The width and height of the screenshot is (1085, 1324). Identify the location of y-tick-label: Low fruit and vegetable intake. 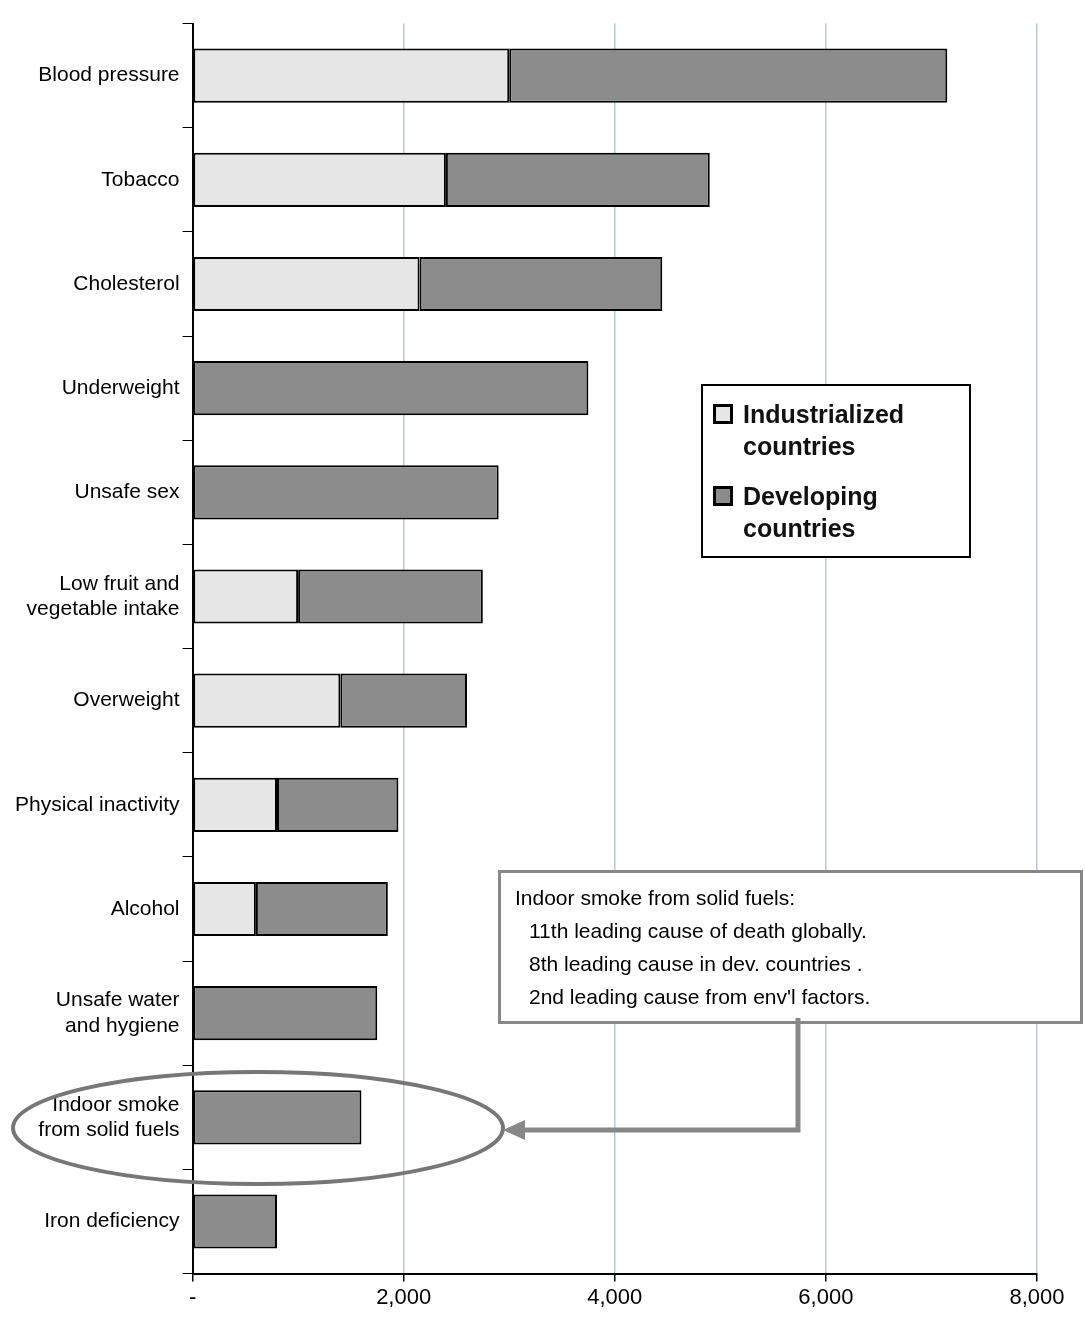
(103, 594).